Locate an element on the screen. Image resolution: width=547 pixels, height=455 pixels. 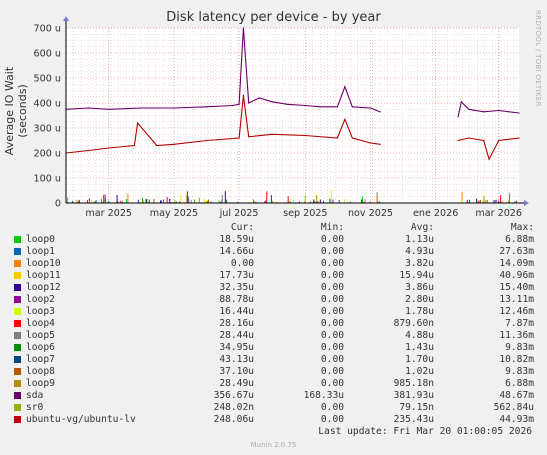
legend-row-loop12: loop12 32.35u 0.00 3.86u 15.40m is located at coordinates (274, 288).